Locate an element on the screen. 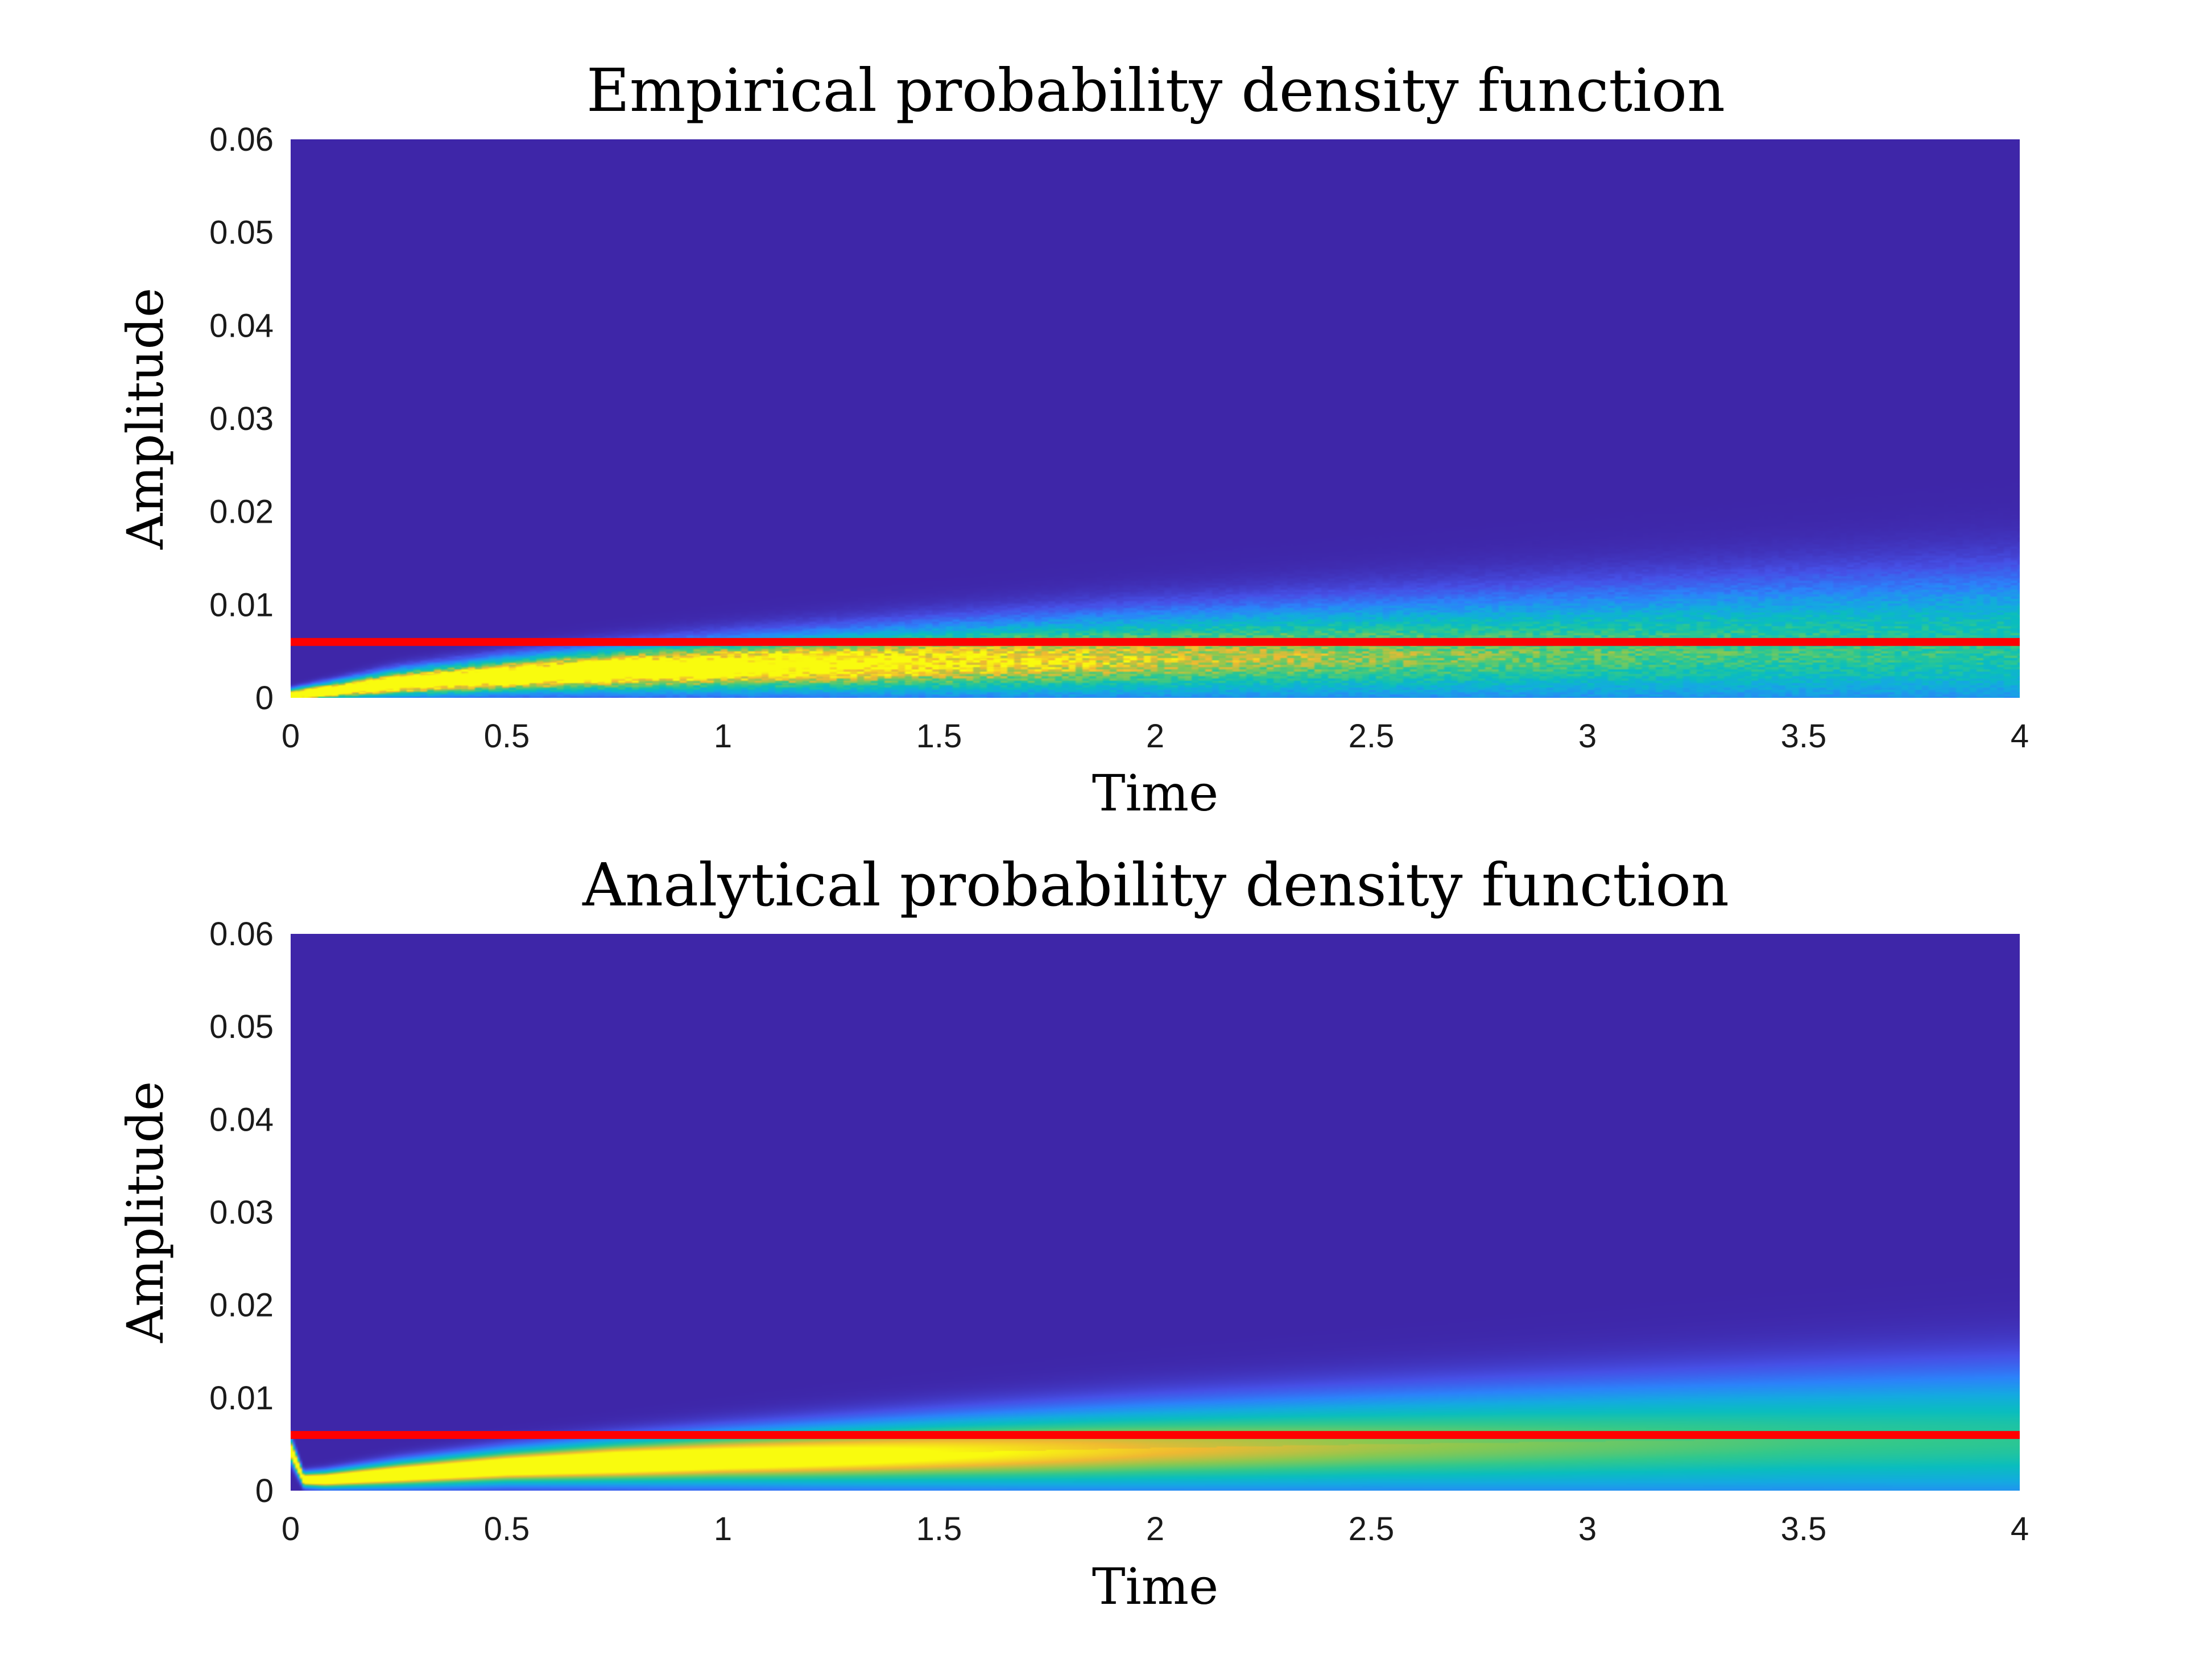 The height and width of the screenshot is (1659, 2212). chart-title: Empirical probability density function is located at coordinates (1155, 91).